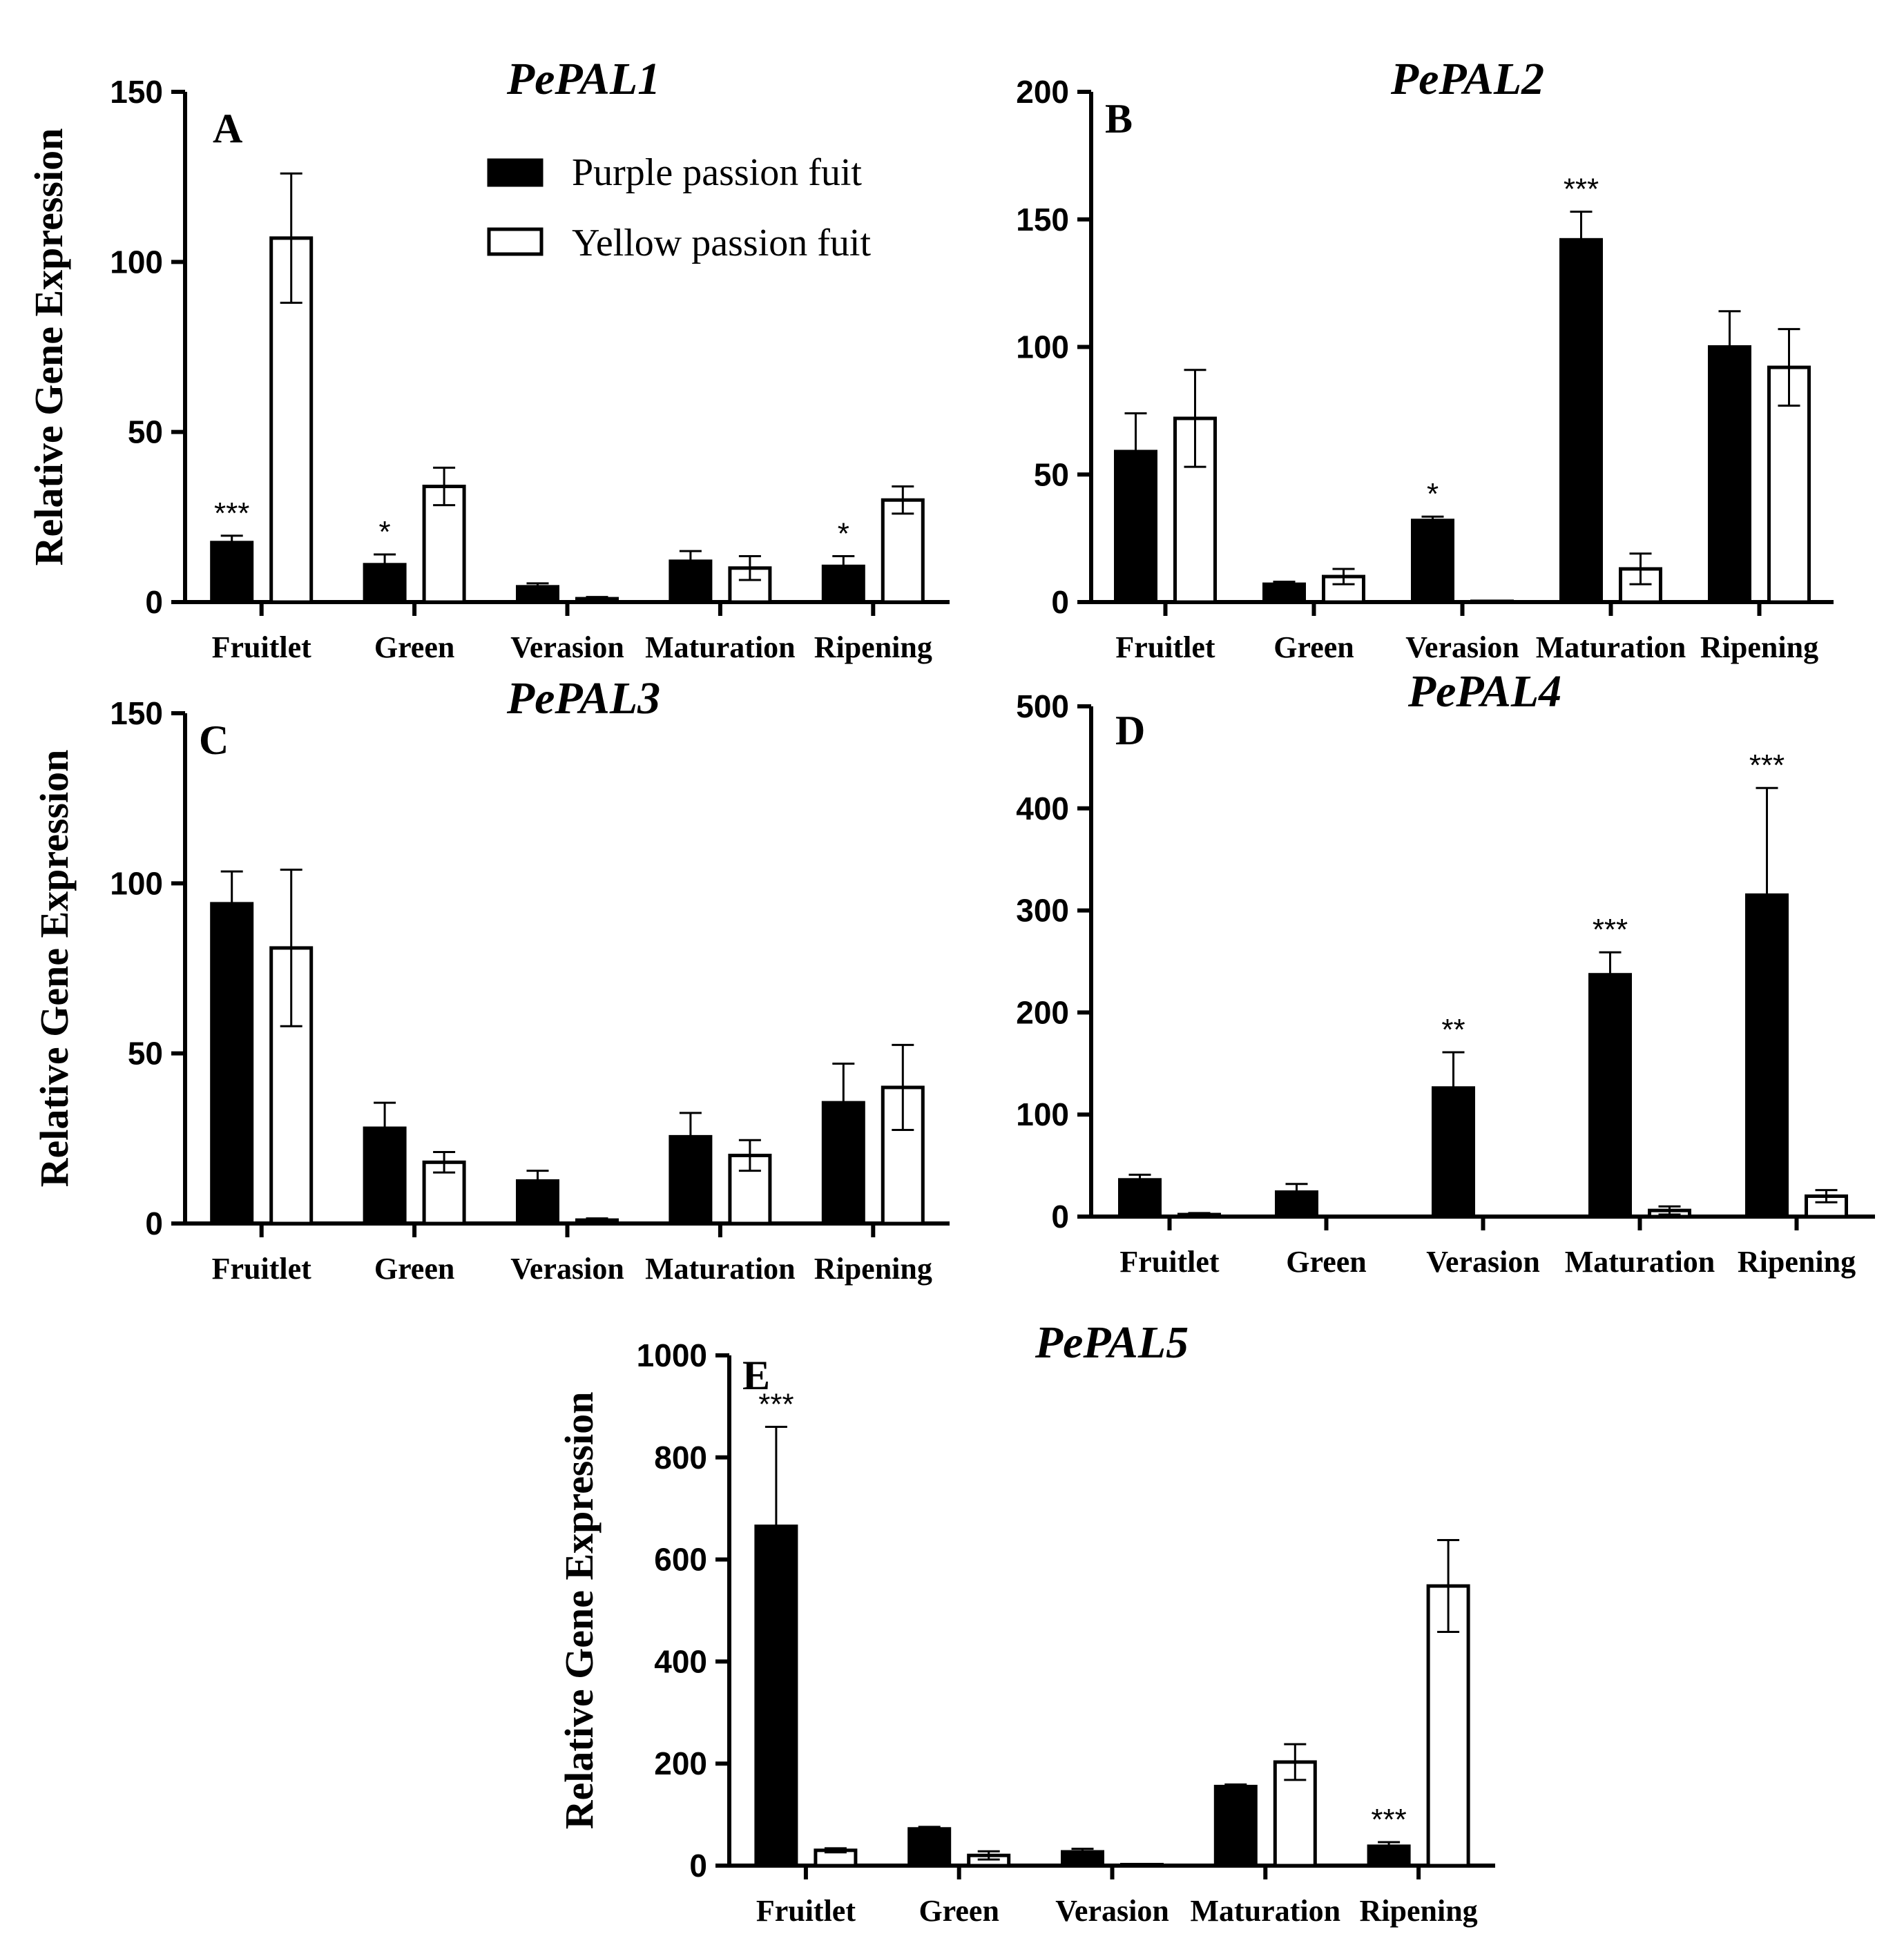  I want to click on y-tick-label: 500, so click(1042, 706).